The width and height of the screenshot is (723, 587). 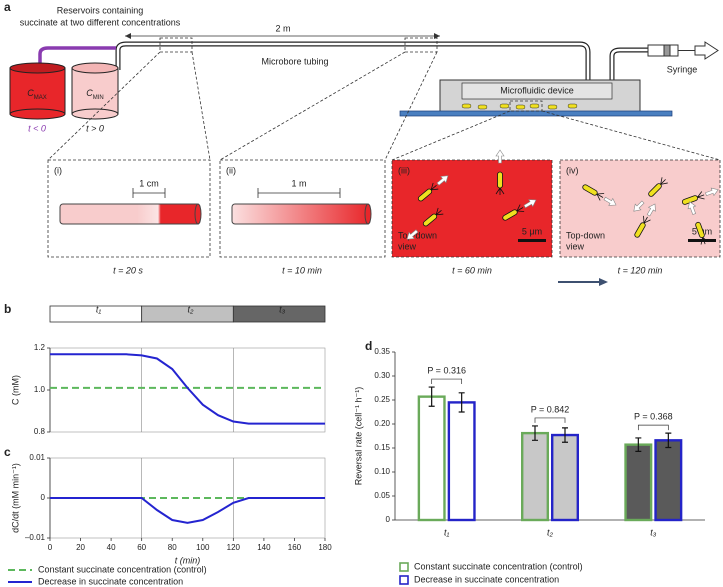 What do you see at coordinates (706, 50) in the screenshot?
I see `flow-arrow` at bounding box center [706, 50].